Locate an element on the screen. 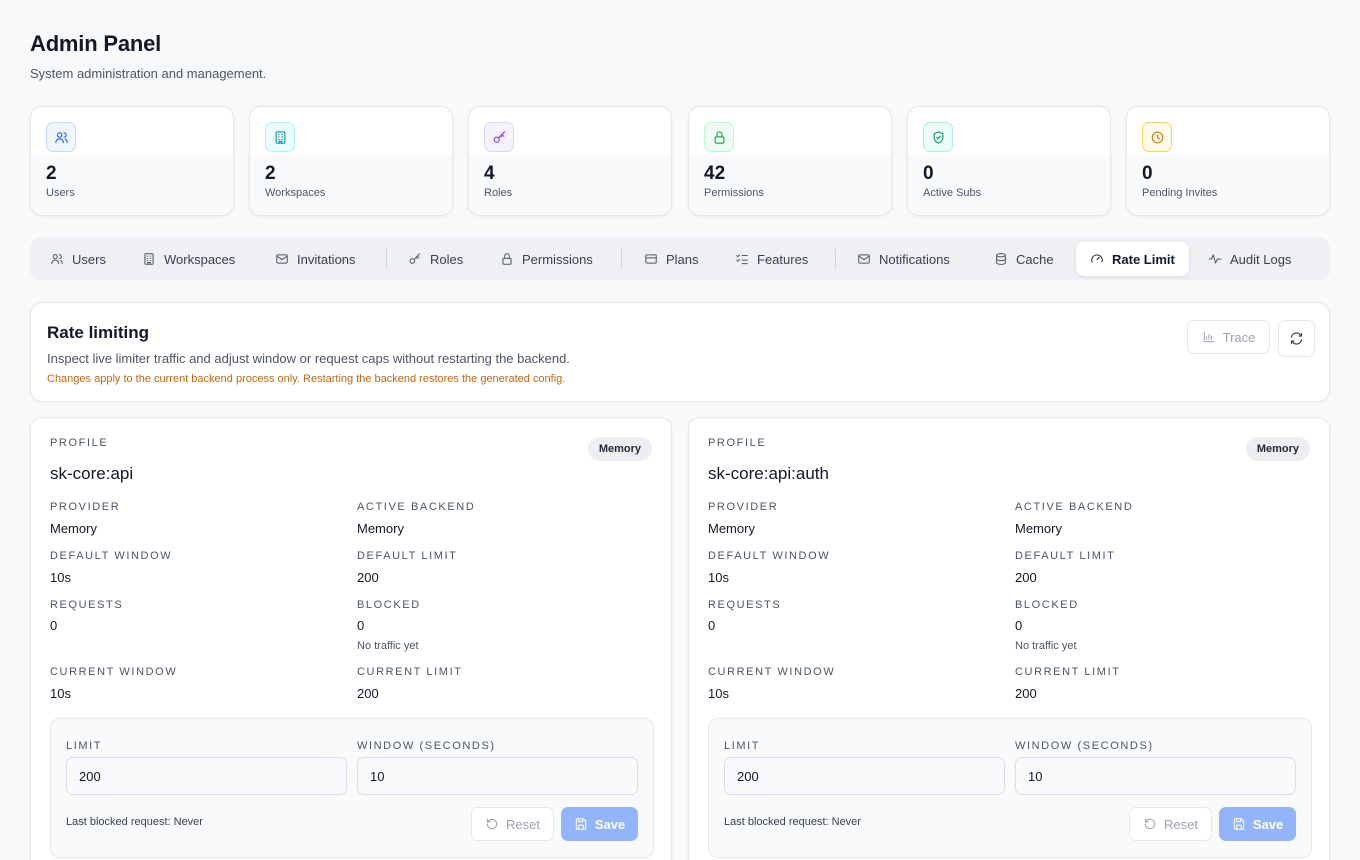 This screenshot has height=860, width=1360. mail-icon is located at coordinates (864, 259).